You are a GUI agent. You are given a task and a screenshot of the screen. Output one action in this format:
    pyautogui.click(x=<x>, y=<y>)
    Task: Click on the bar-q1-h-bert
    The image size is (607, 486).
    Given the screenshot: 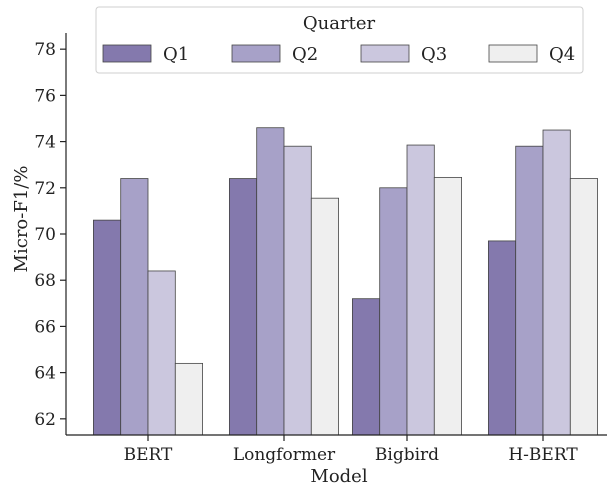 What is the action you would take?
    pyautogui.click(x=502, y=338)
    